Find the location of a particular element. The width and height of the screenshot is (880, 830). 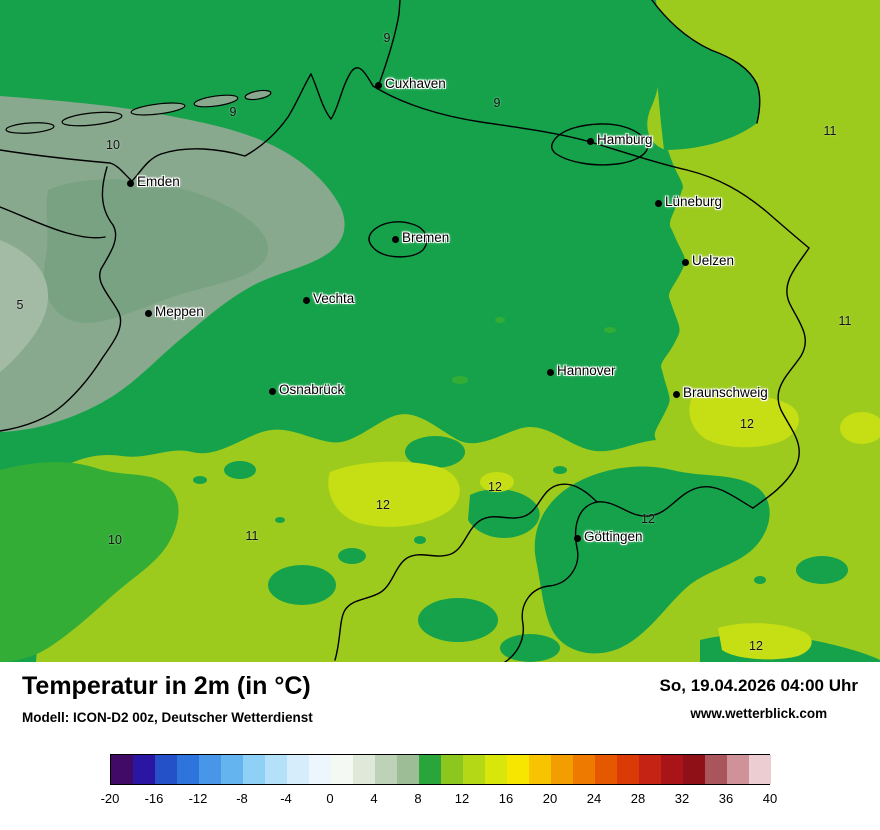

north-green-wedge is located at coordinates (706, 75).